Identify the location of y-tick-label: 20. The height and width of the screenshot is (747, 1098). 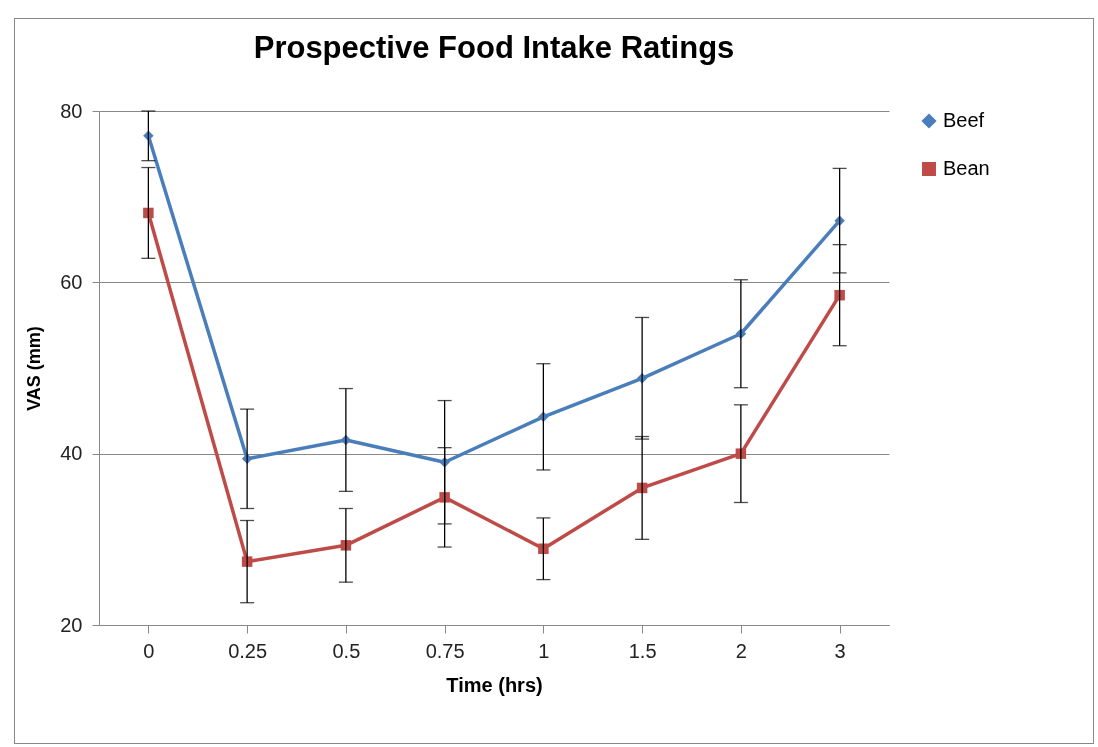
(71, 624).